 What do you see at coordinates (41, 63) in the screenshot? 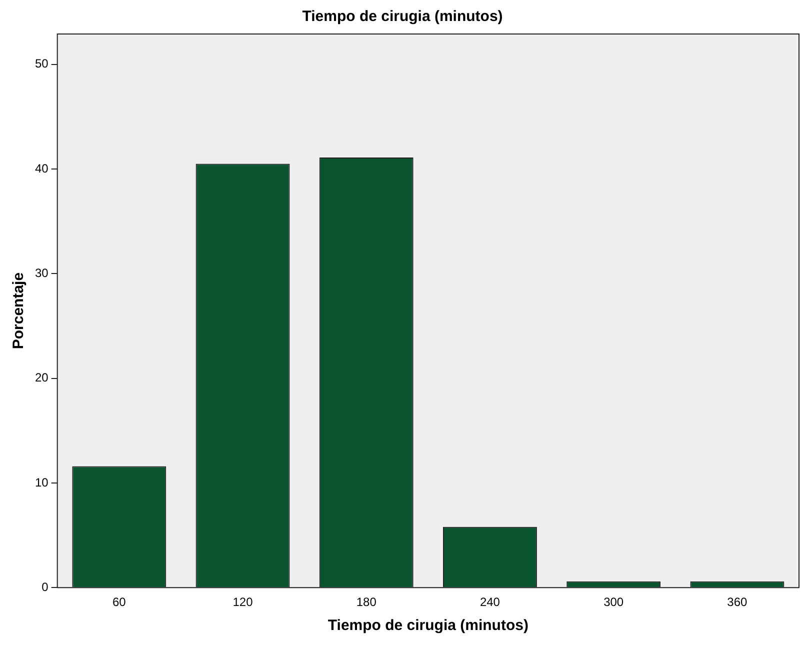
I see `y-tick-label: 50` at bounding box center [41, 63].